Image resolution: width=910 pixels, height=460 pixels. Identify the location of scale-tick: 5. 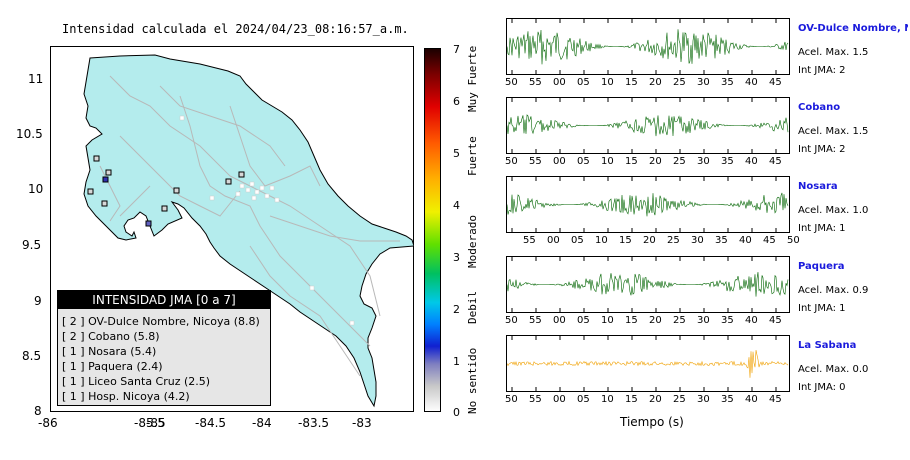
(456, 153).